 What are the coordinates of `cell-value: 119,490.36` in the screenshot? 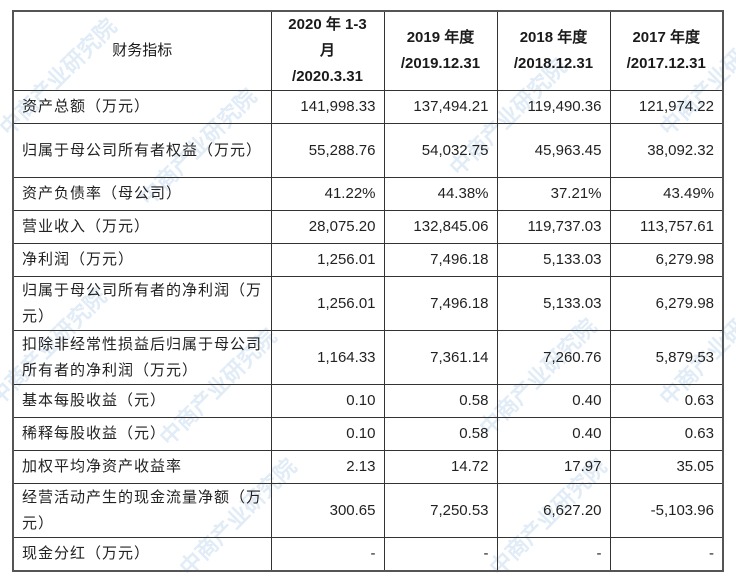 It's located at (553, 107).